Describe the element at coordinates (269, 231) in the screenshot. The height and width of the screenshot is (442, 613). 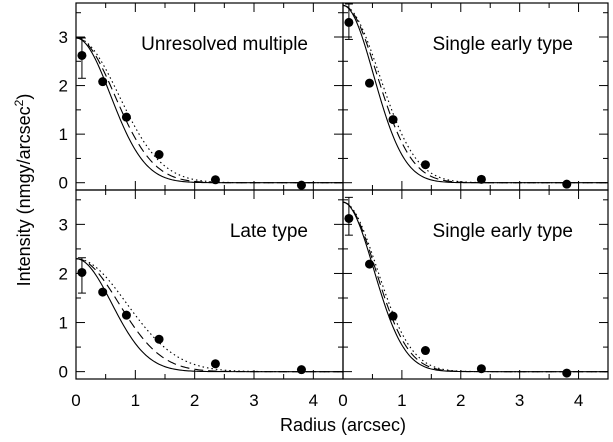
I see `panel-label: Late type` at that location.